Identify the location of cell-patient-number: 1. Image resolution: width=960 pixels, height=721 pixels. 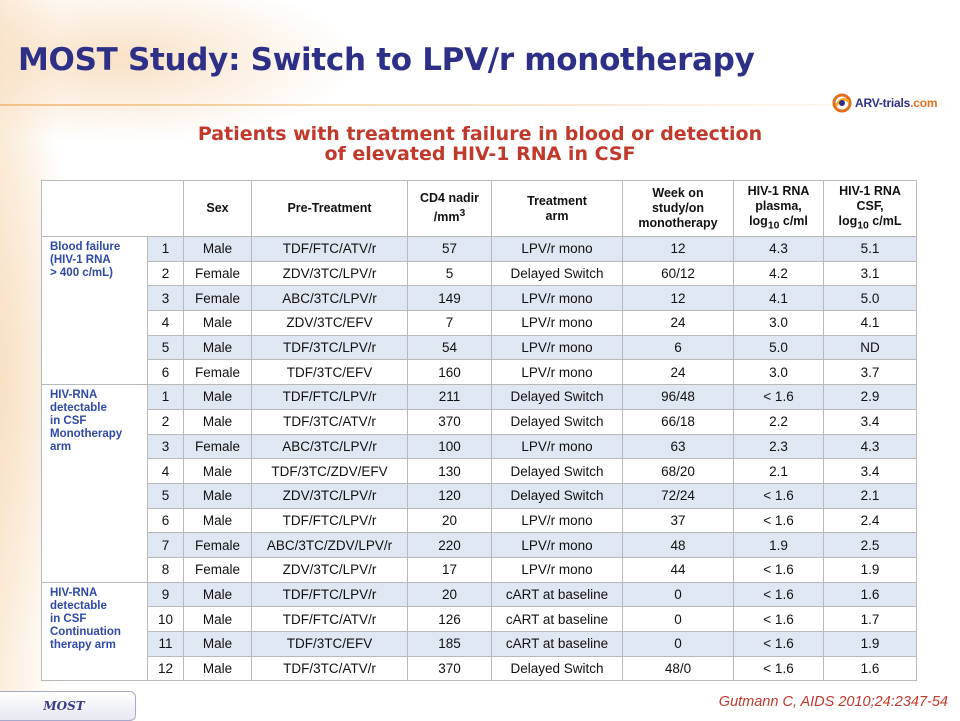
(165, 397).